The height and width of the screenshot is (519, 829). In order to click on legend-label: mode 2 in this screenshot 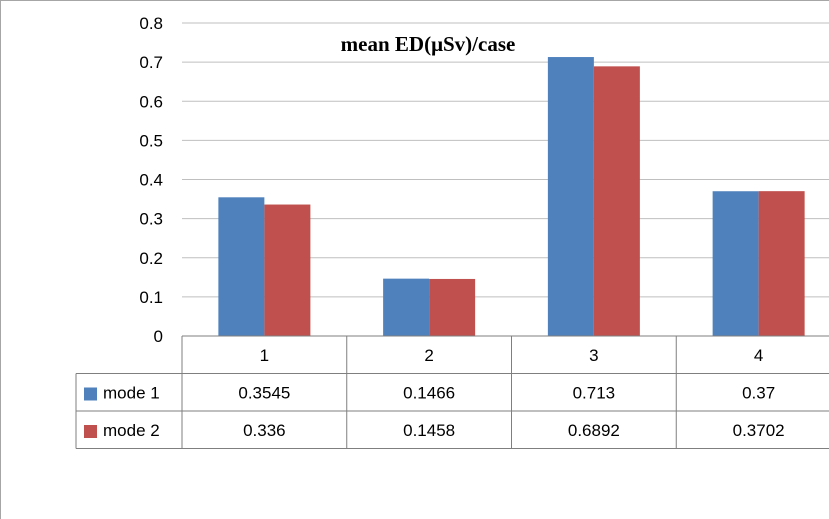, I will do `click(131, 430)`.